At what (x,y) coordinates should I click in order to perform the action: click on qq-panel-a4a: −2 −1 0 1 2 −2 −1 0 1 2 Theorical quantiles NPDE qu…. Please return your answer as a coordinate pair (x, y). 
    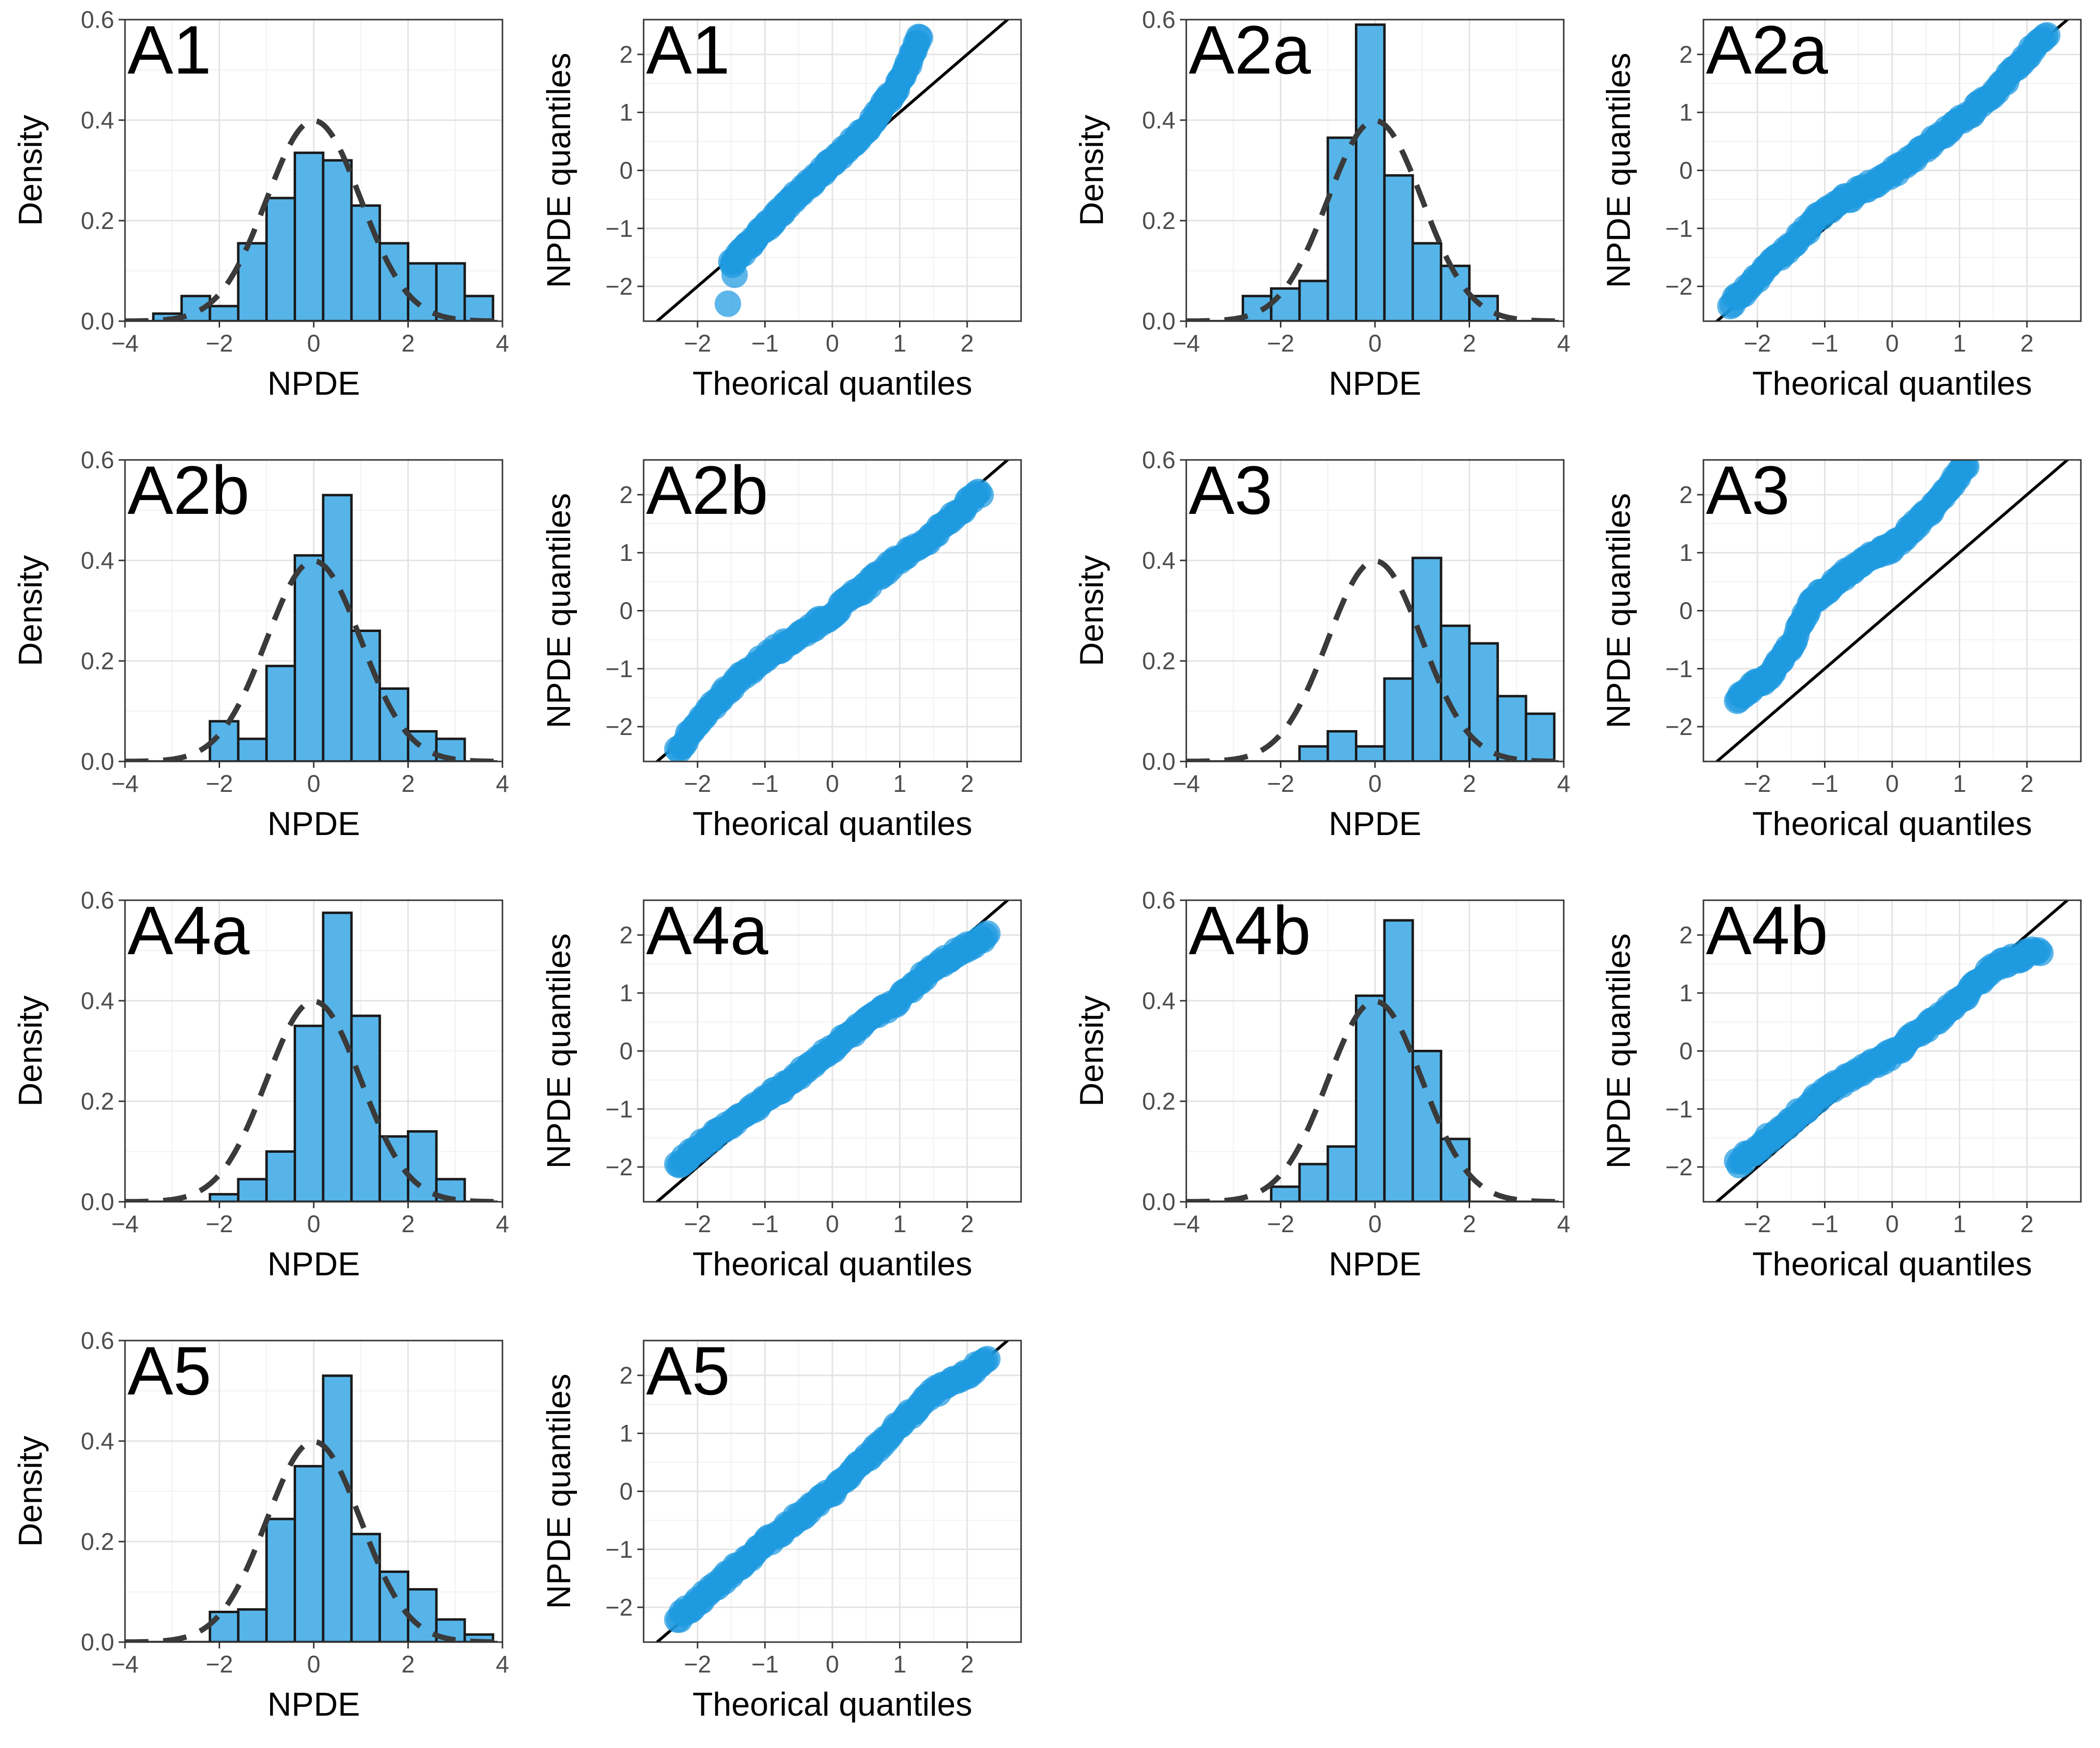
    Looking at the image, I should click on (781, 1087).